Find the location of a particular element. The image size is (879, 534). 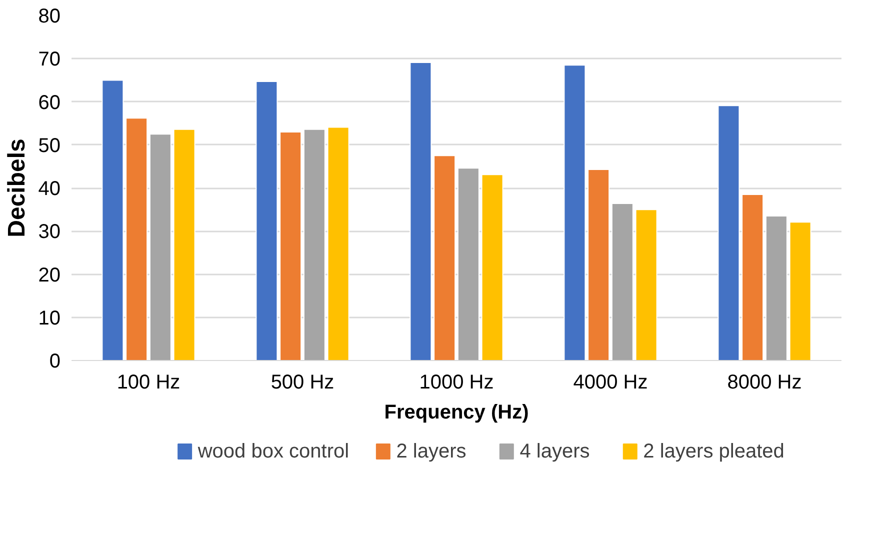

legend-label: wood box control is located at coordinates (273, 451).